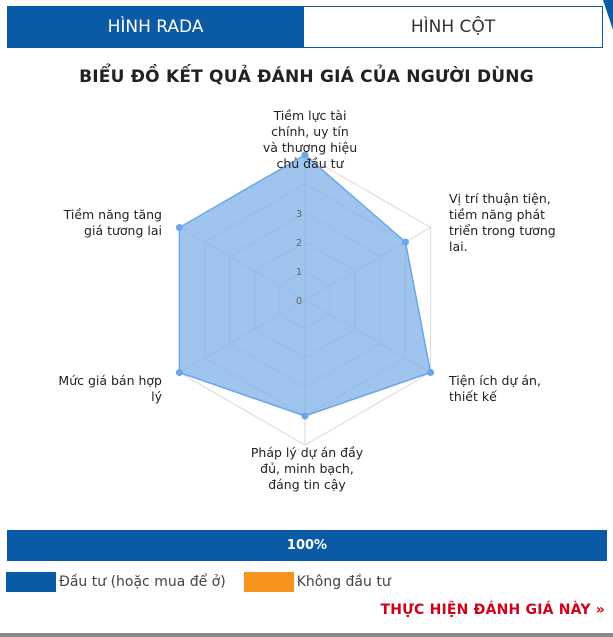 The width and height of the screenshot is (613, 637). Describe the element at coordinates (299, 301) in the screenshot. I see `tick-label-0: 0` at that location.